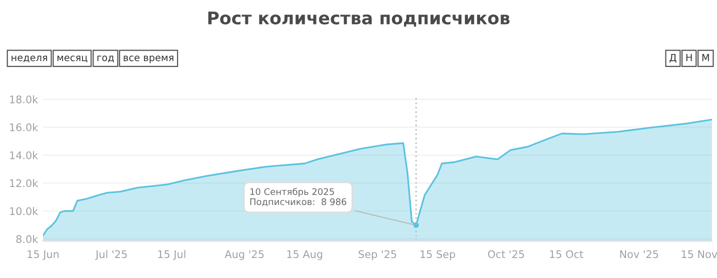 This screenshot has width=717, height=278. I want to click on x-tick-label: Nov '25, so click(639, 254).